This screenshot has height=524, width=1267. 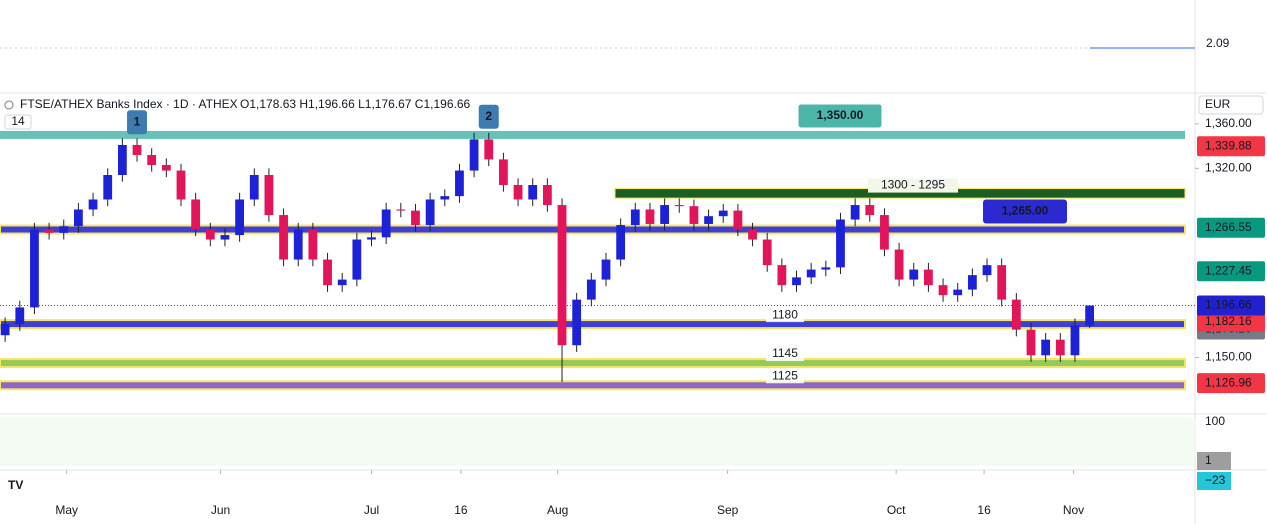 I want to click on annotation-label: 2, so click(x=488, y=116).